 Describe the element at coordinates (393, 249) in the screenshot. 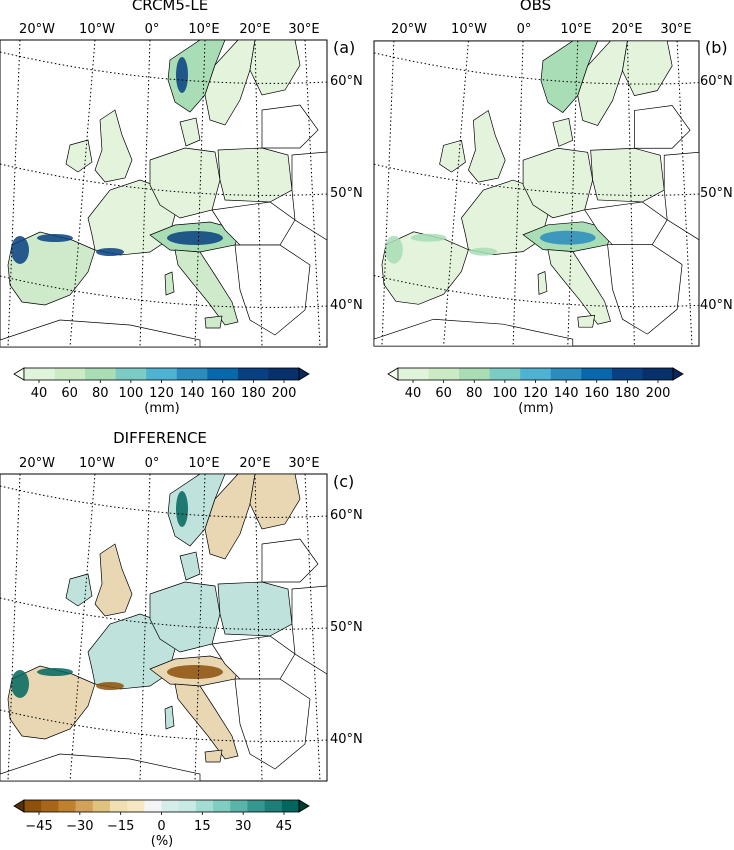

I see `precip-nw-iberia-max` at that location.